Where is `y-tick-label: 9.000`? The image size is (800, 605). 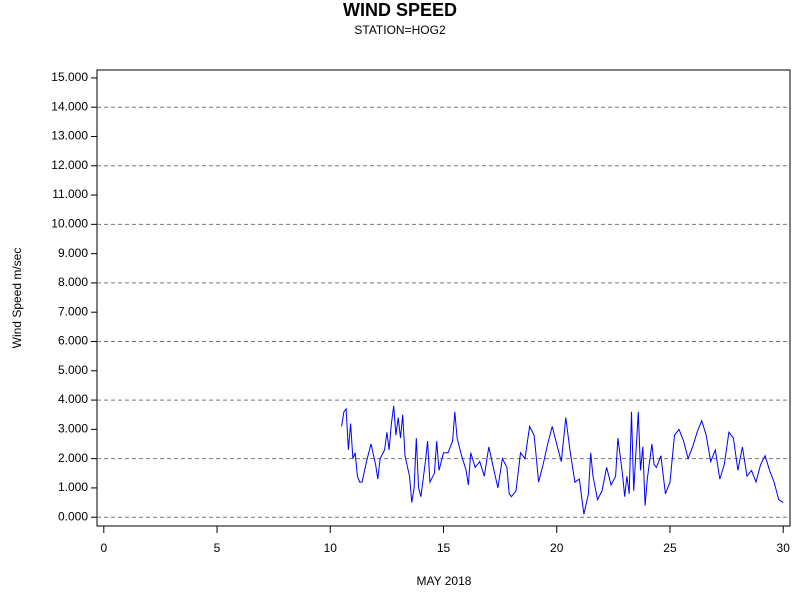
y-tick-label: 9.000 is located at coordinates (73, 253).